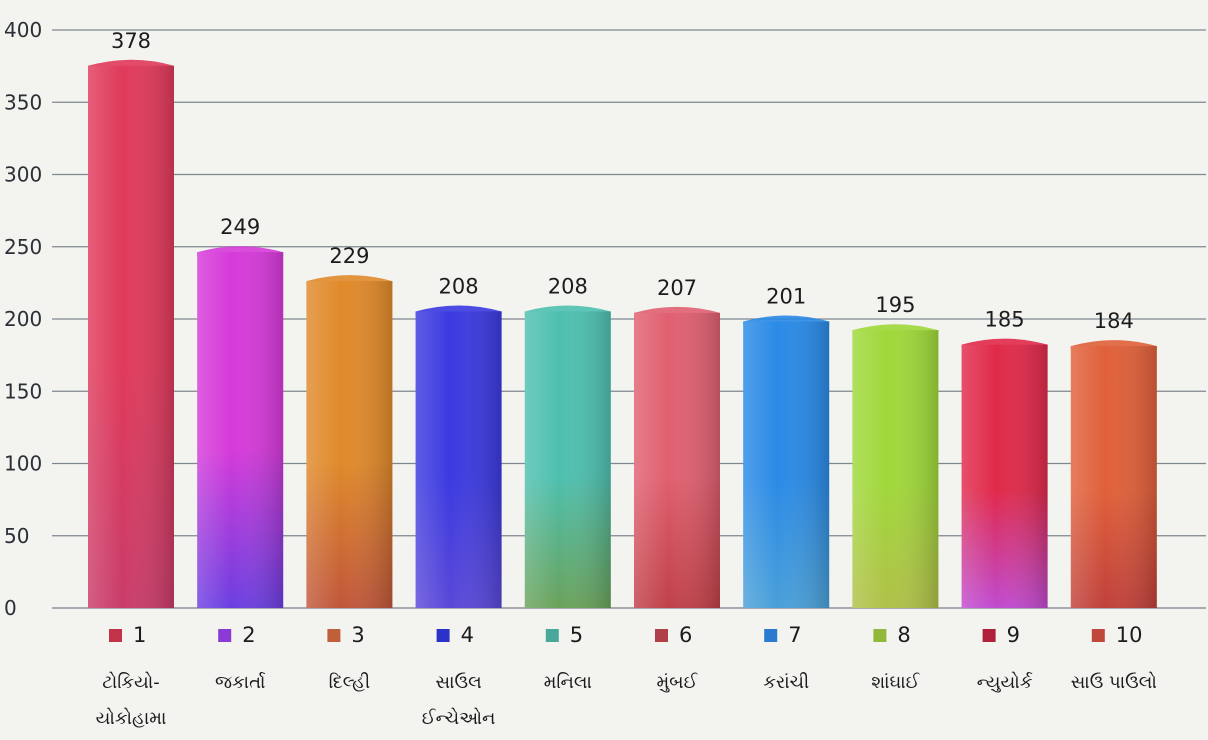  I want to click on legend-rank: 4, so click(467, 635).